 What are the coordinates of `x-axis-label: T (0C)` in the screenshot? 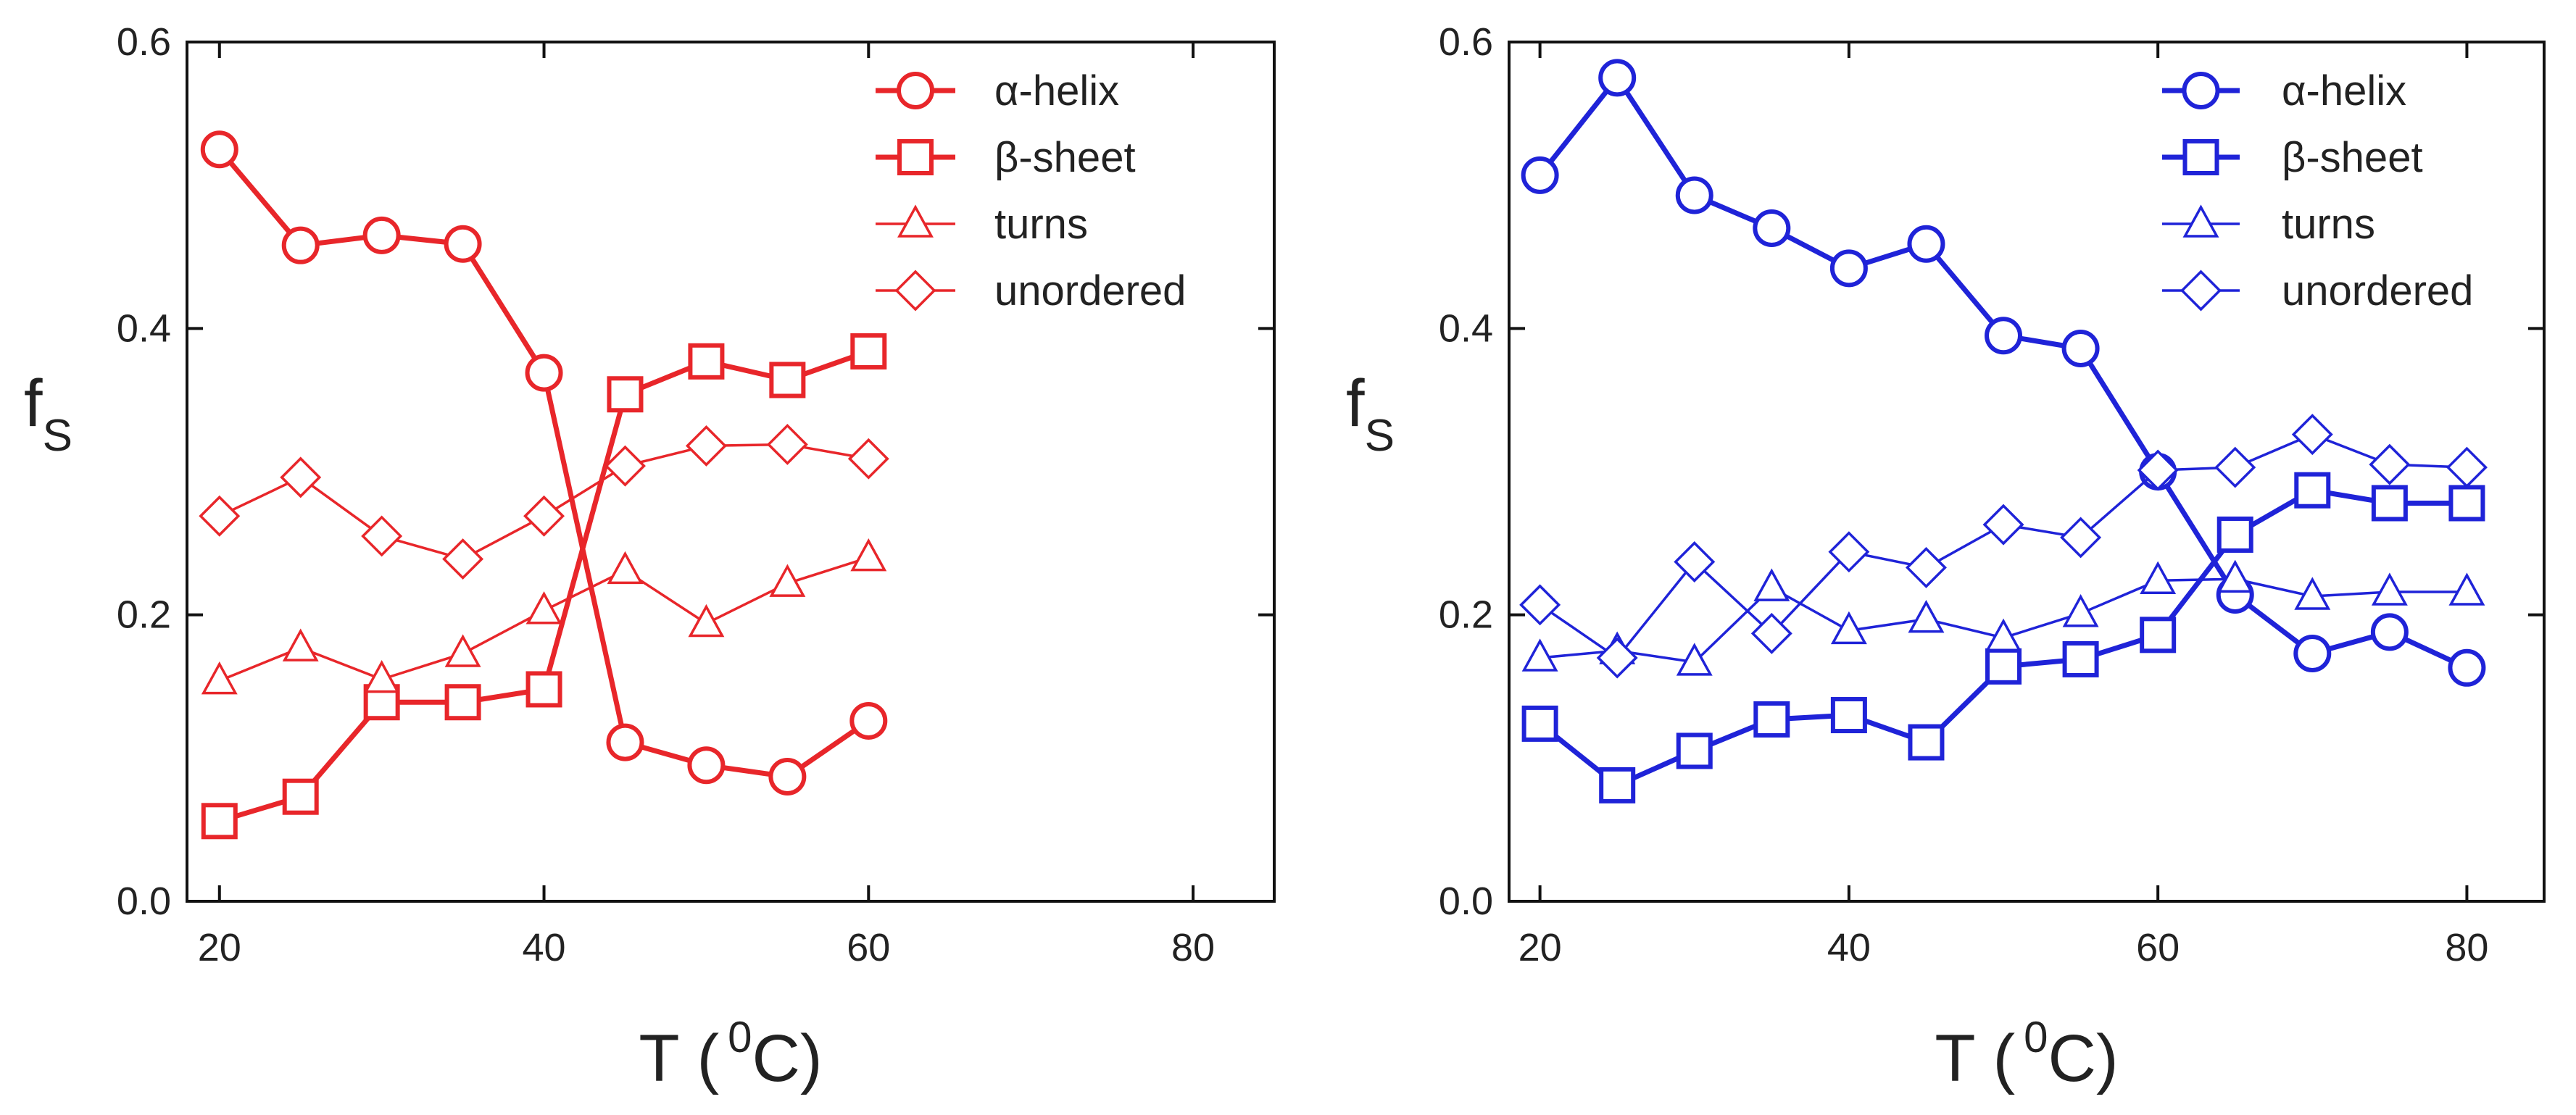 It's located at (730, 1054).